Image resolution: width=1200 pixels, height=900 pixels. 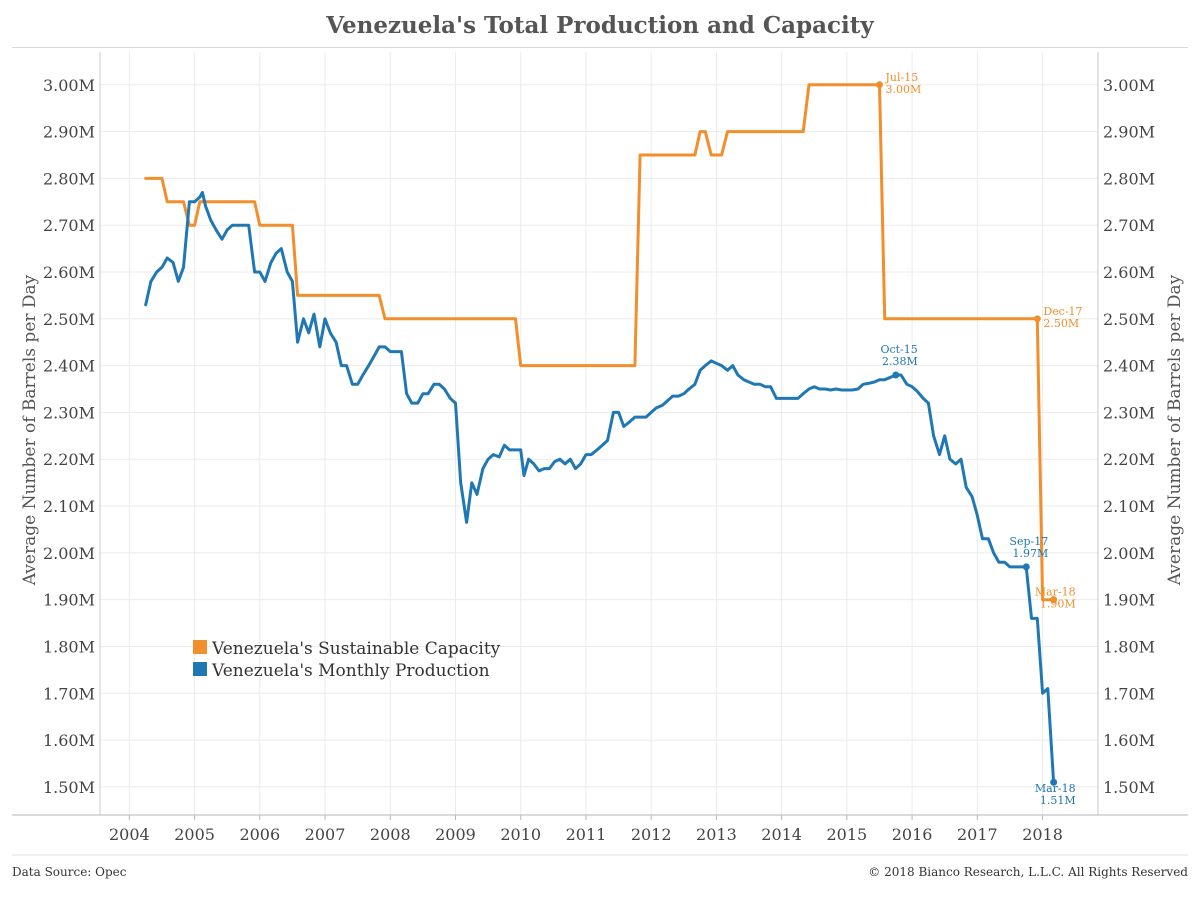 I want to click on y-tick-label-right: 3.00M, so click(x=1129, y=85).